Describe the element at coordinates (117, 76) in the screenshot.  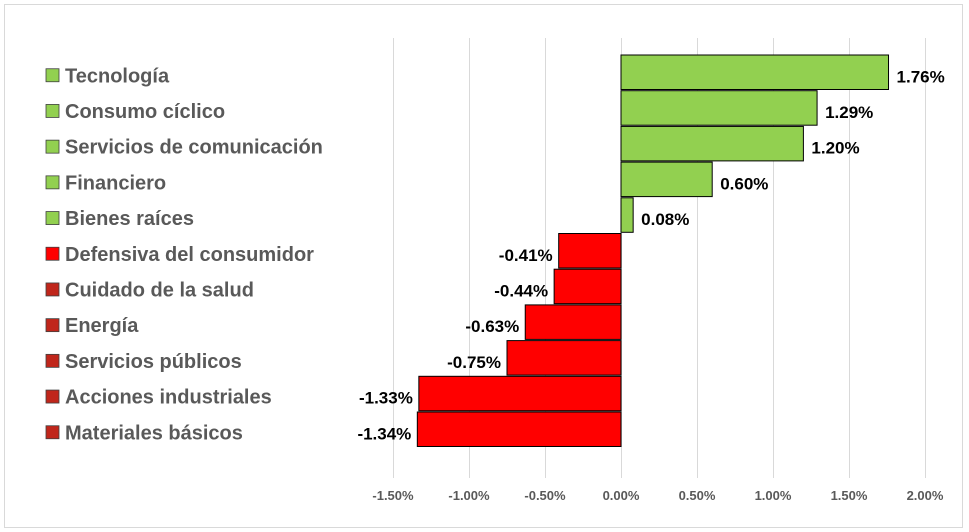
I see `category-label: Tecnología` at that location.